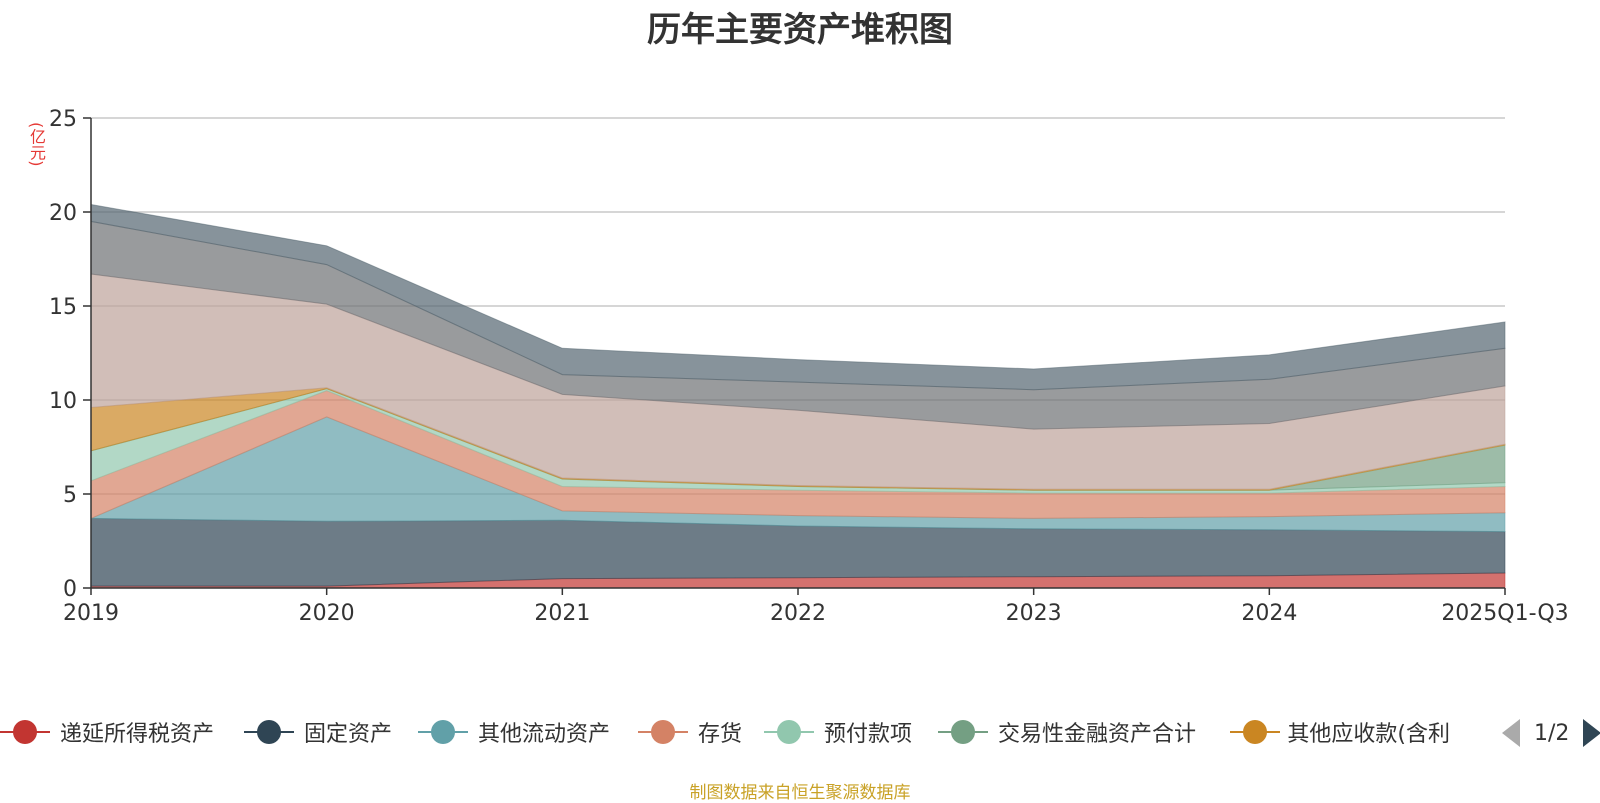  I want to click on legend-label: 其他应收款(含利, so click(1368, 734).